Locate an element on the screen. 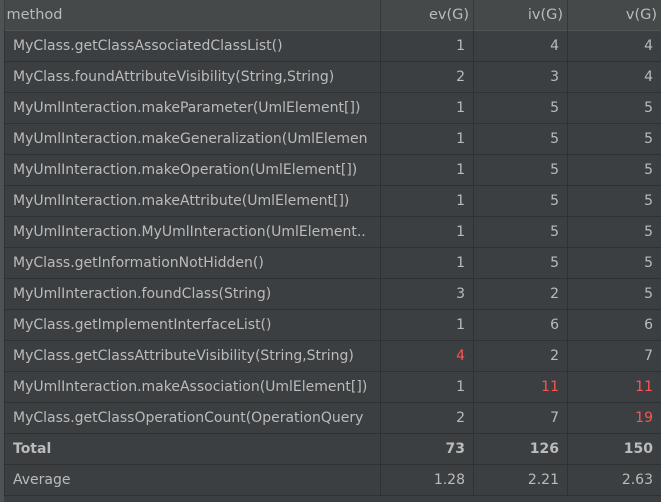 The image size is (661, 502). iv-cell: 7 is located at coordinates (520, 418).